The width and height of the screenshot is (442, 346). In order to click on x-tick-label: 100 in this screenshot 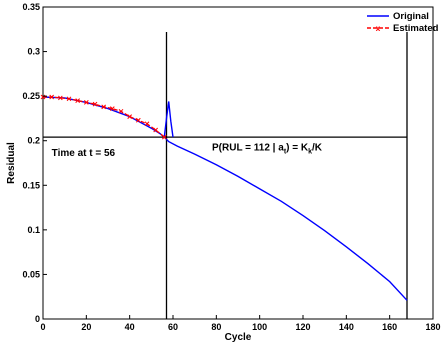, I will do `click(259, 327)`.